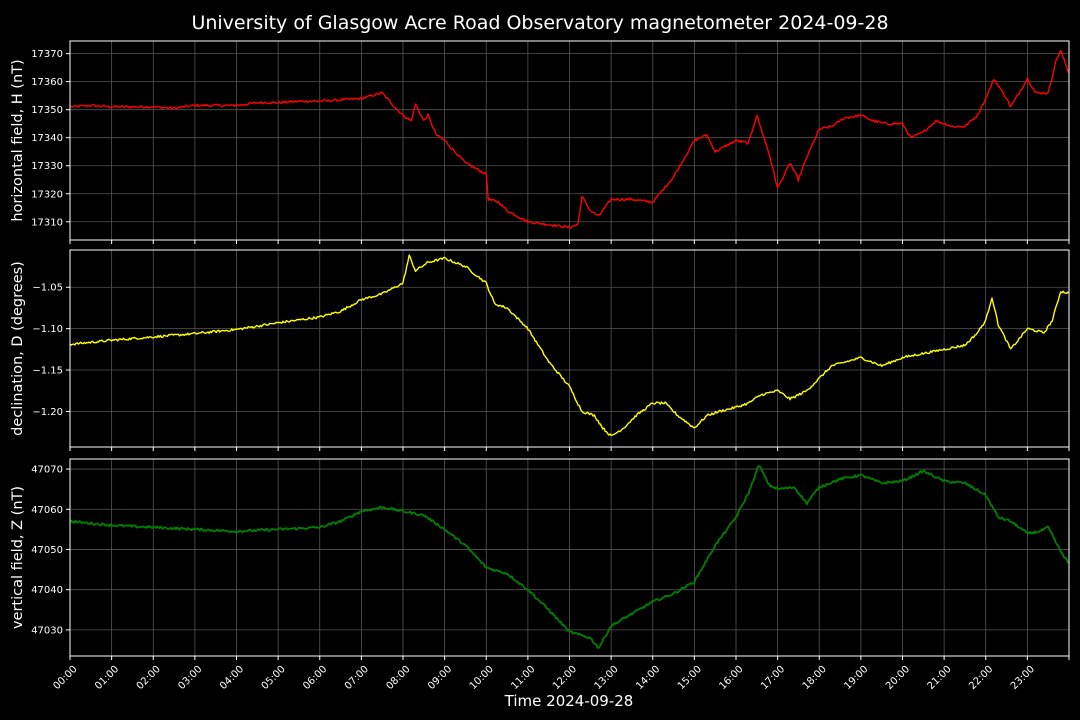 Image resolution: width=1080 pixels, height=720 pixels. Describe the element at coordinates (47, 222) in the screenshot. I see `y-tick-label: 17310` at that location.